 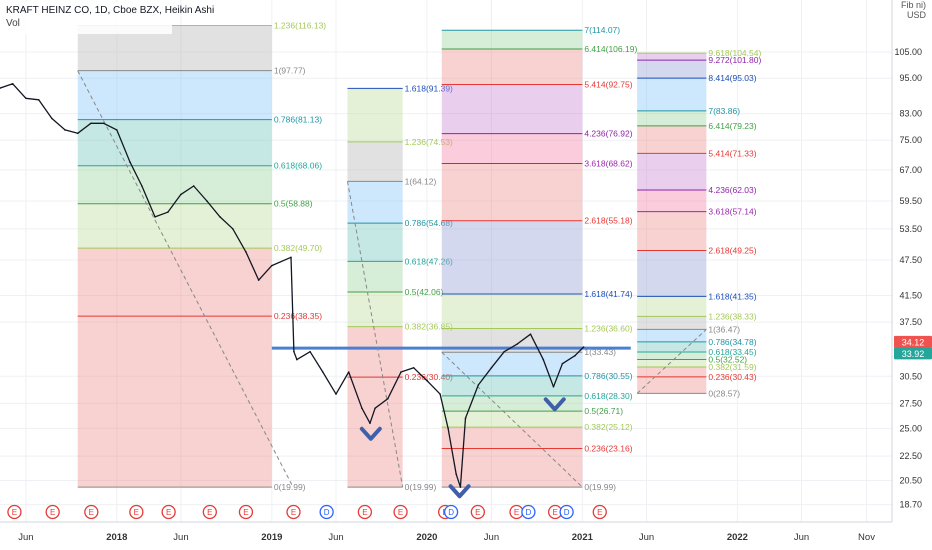 What do you see at coordinates (290, 487) in the screenshot?
I see `fib-level-label: 0(19.99)` at bounding box center [290, 487].